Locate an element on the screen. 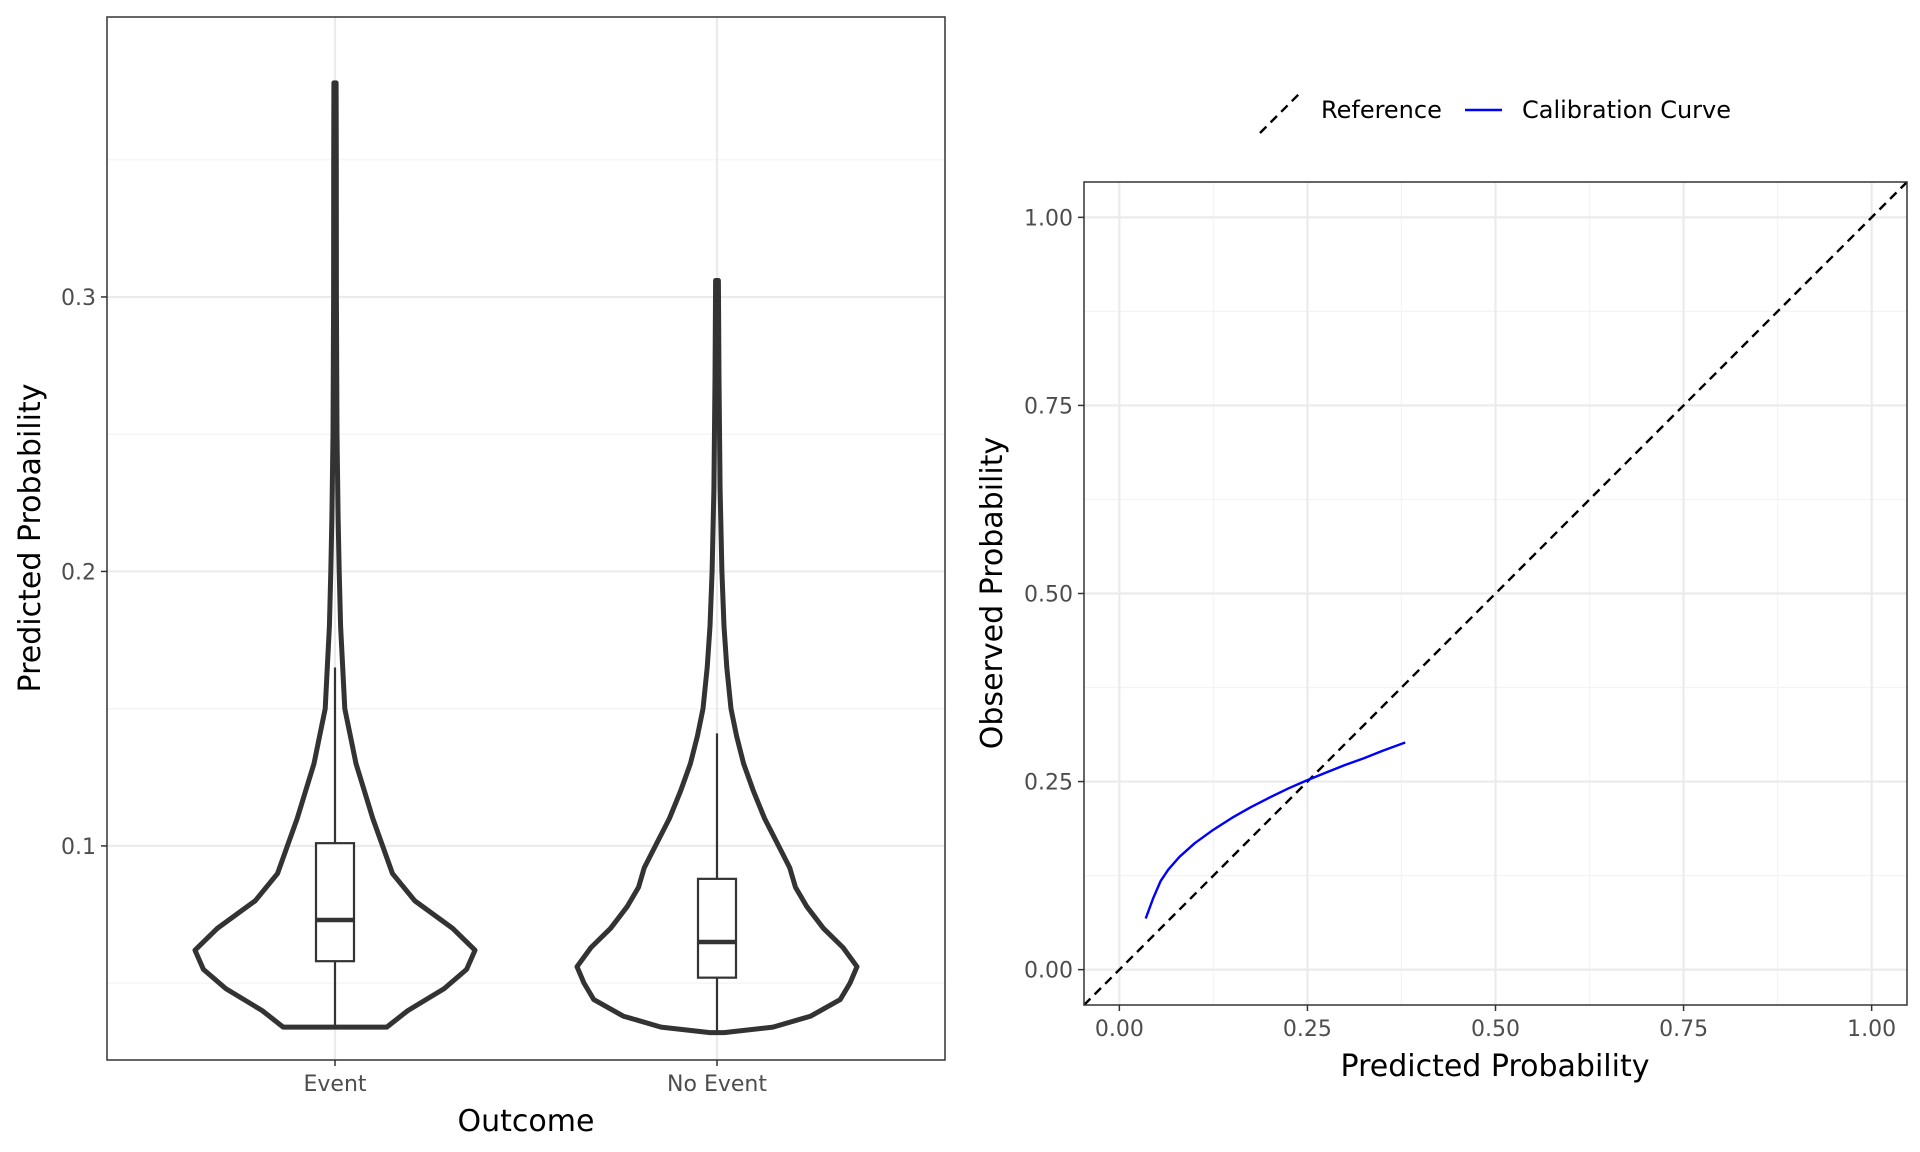  violin-x-tick-label: Event is located at coordinates (334, 1084).